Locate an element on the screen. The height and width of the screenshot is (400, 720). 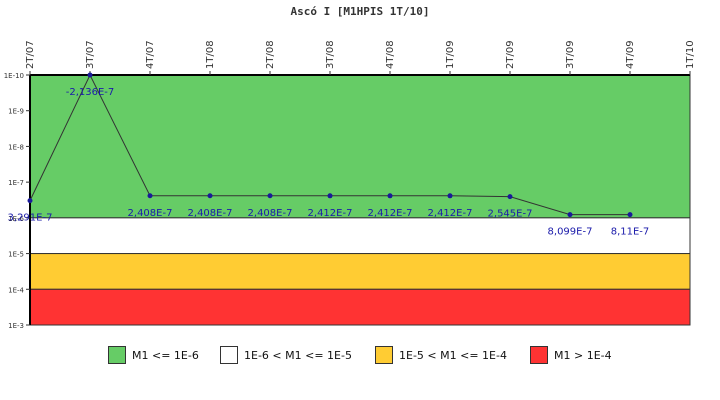
data-label: 2,545E-7 is located at coordinates (510, 214).